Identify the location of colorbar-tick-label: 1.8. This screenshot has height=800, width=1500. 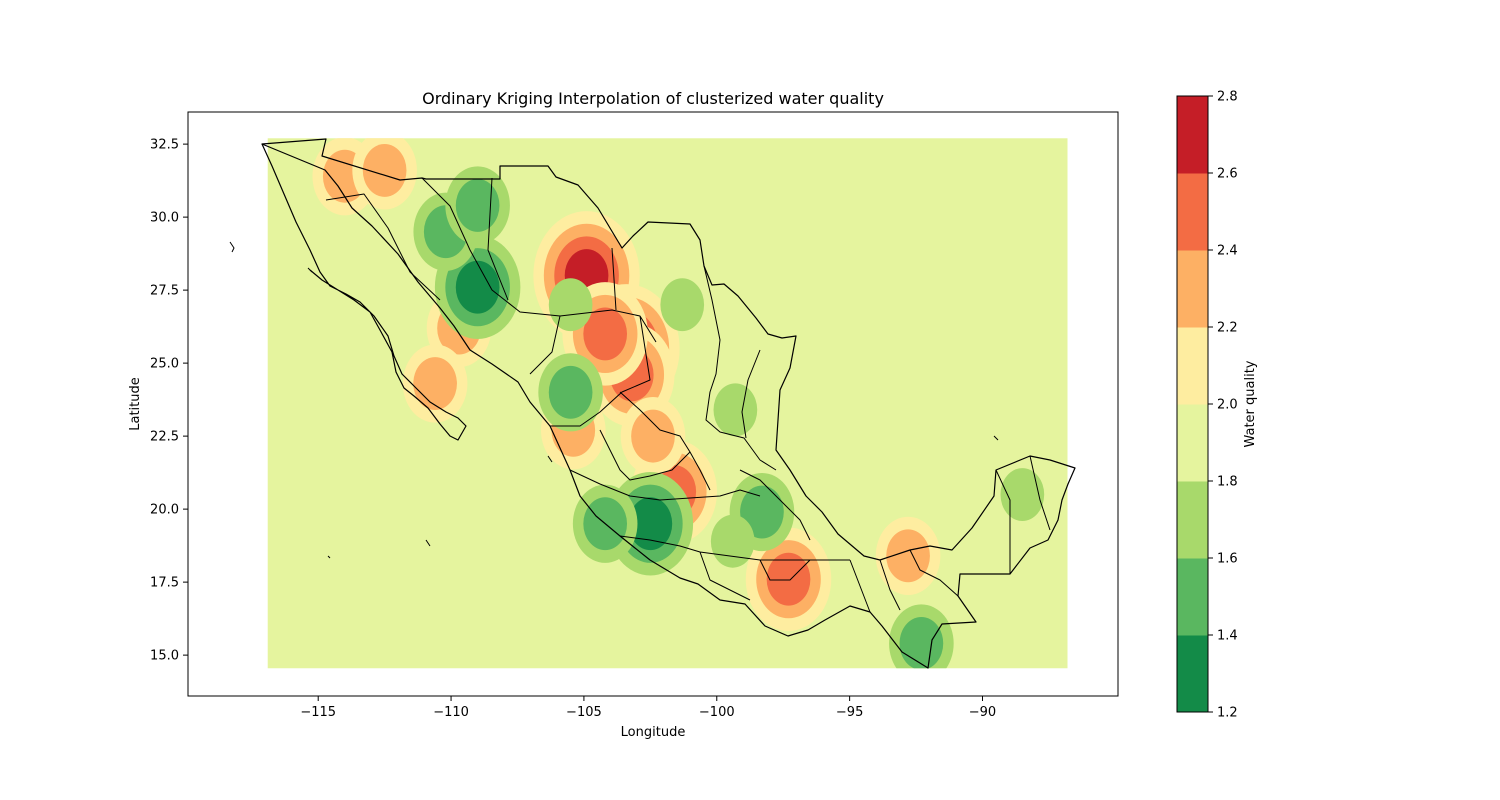
(1227, 482).